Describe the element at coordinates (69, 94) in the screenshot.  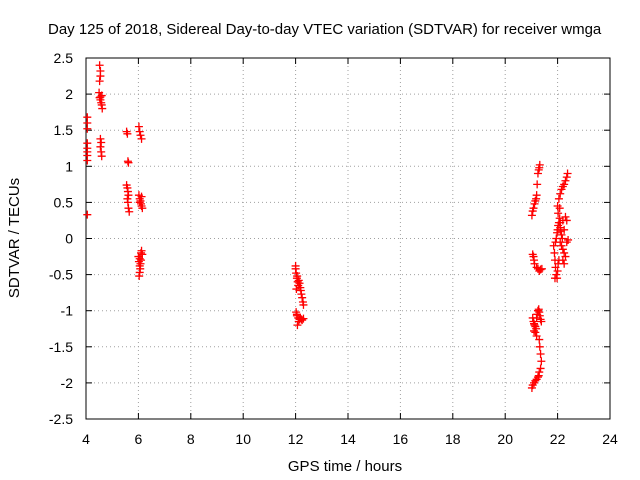
I see `y-tick-label: 2` at that location.